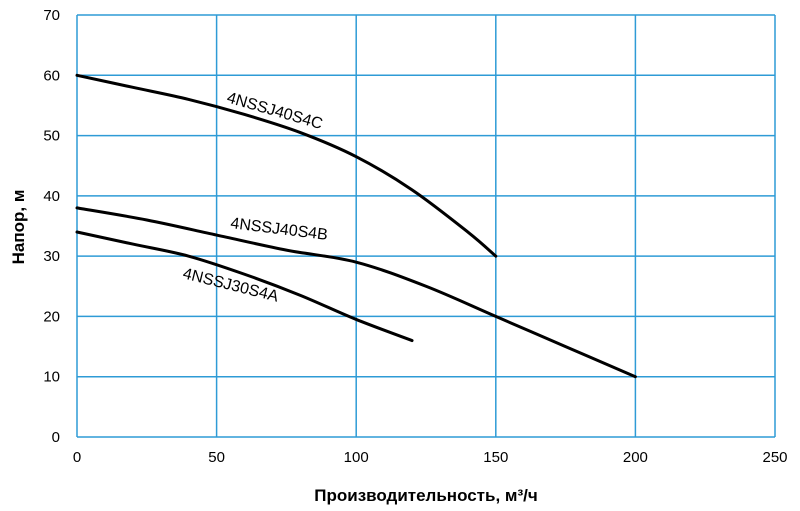 Image resolution: width=800 pixels, height=511 pixels. What do you see at coordinates (51, 15) in the screenshot?
I see `y-tick-label: 70` at bounding box center [51, 15].